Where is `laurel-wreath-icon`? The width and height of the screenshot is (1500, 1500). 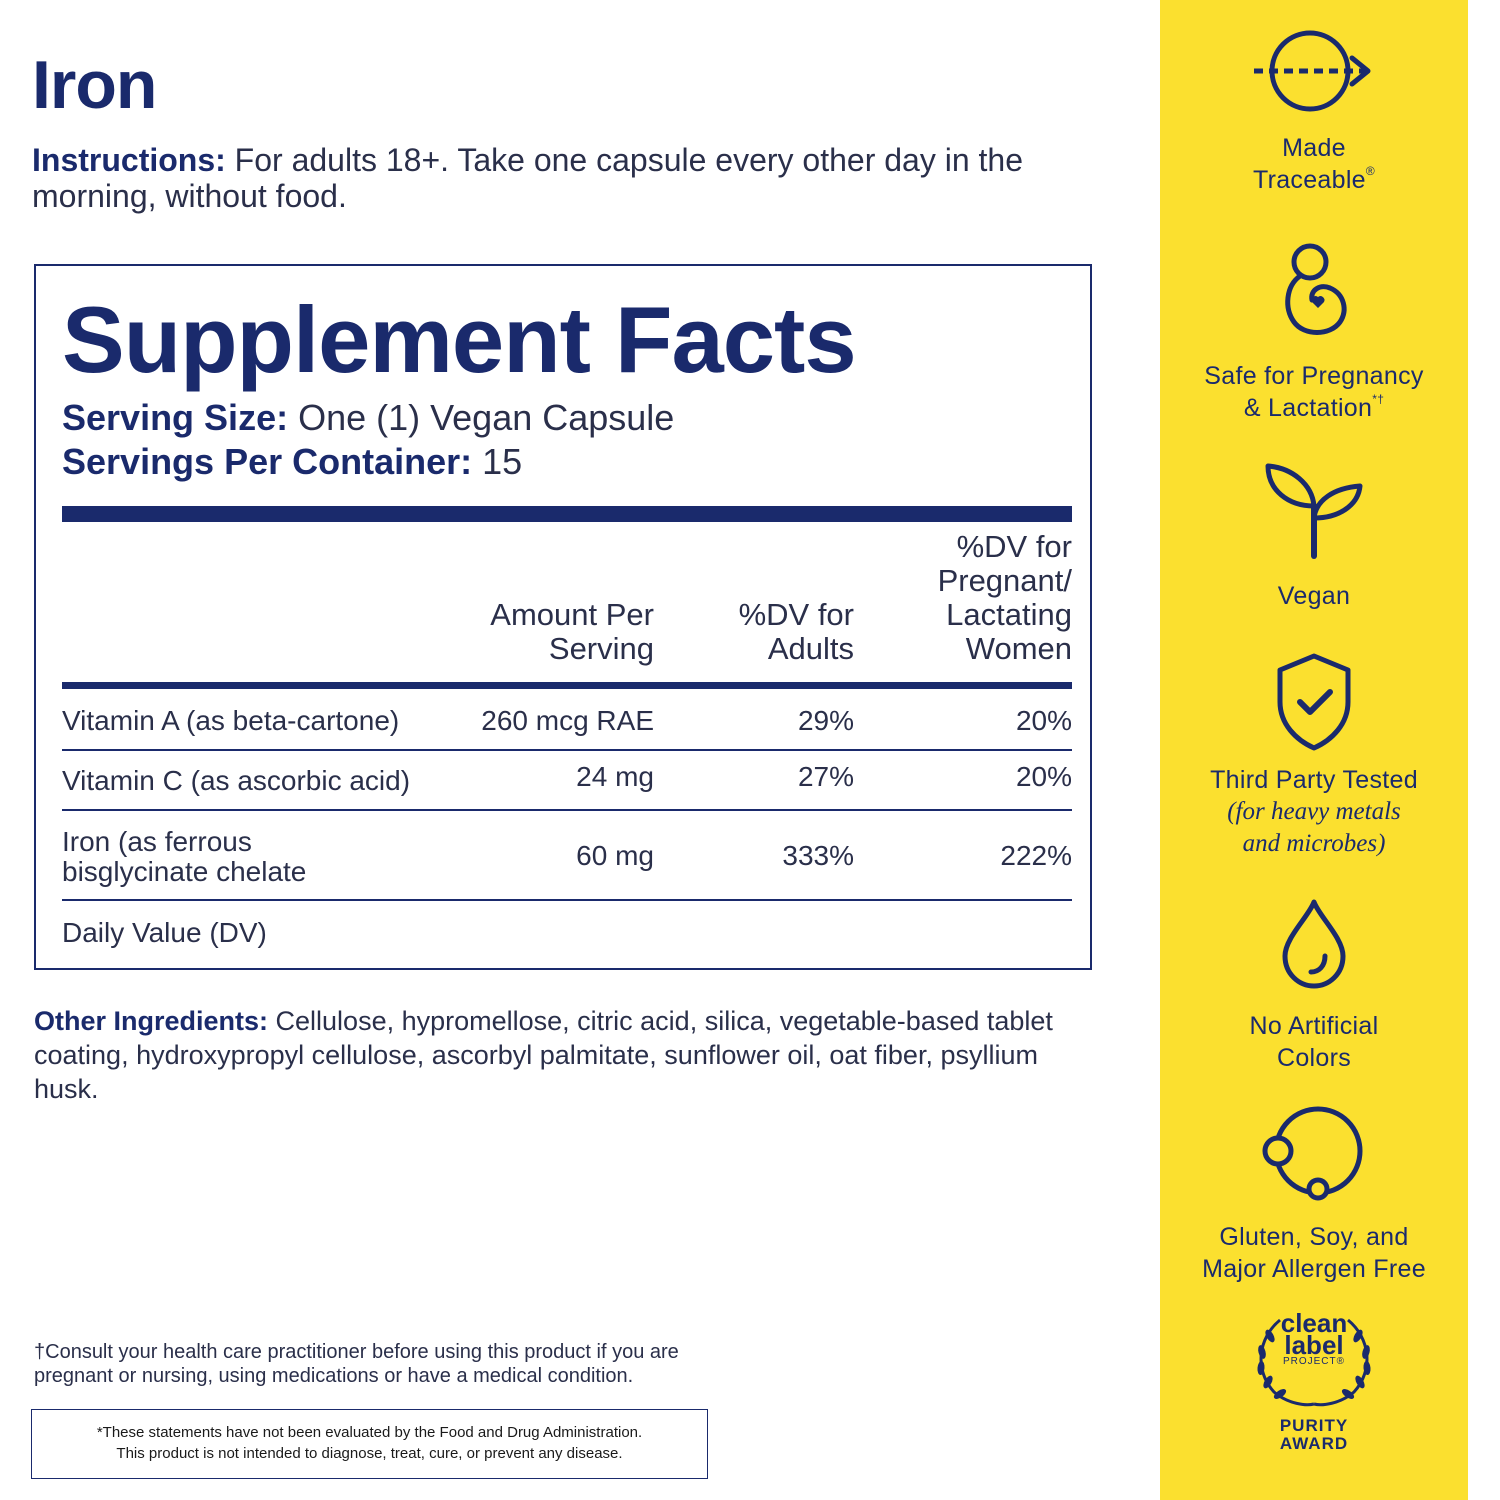 laurel-wreath-icon is located at coordinates (1314, 1362).